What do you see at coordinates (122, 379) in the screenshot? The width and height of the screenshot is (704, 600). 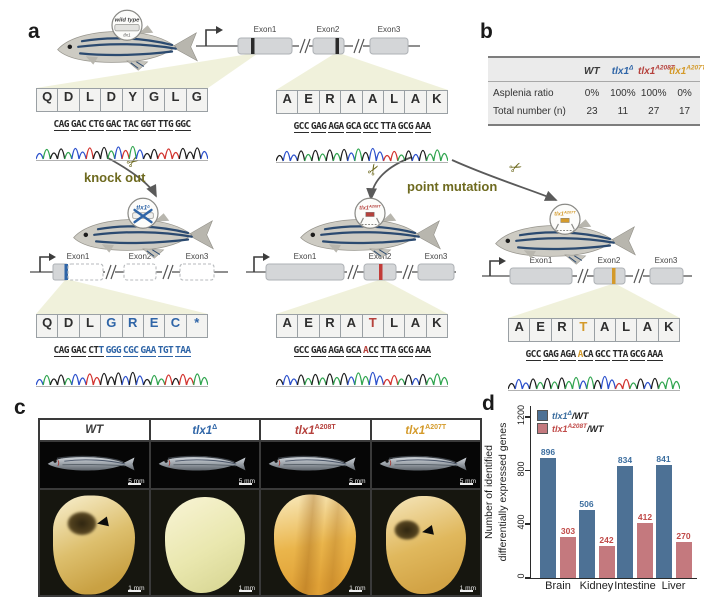 I see `chromatogram` at bounding box center [122, 379].